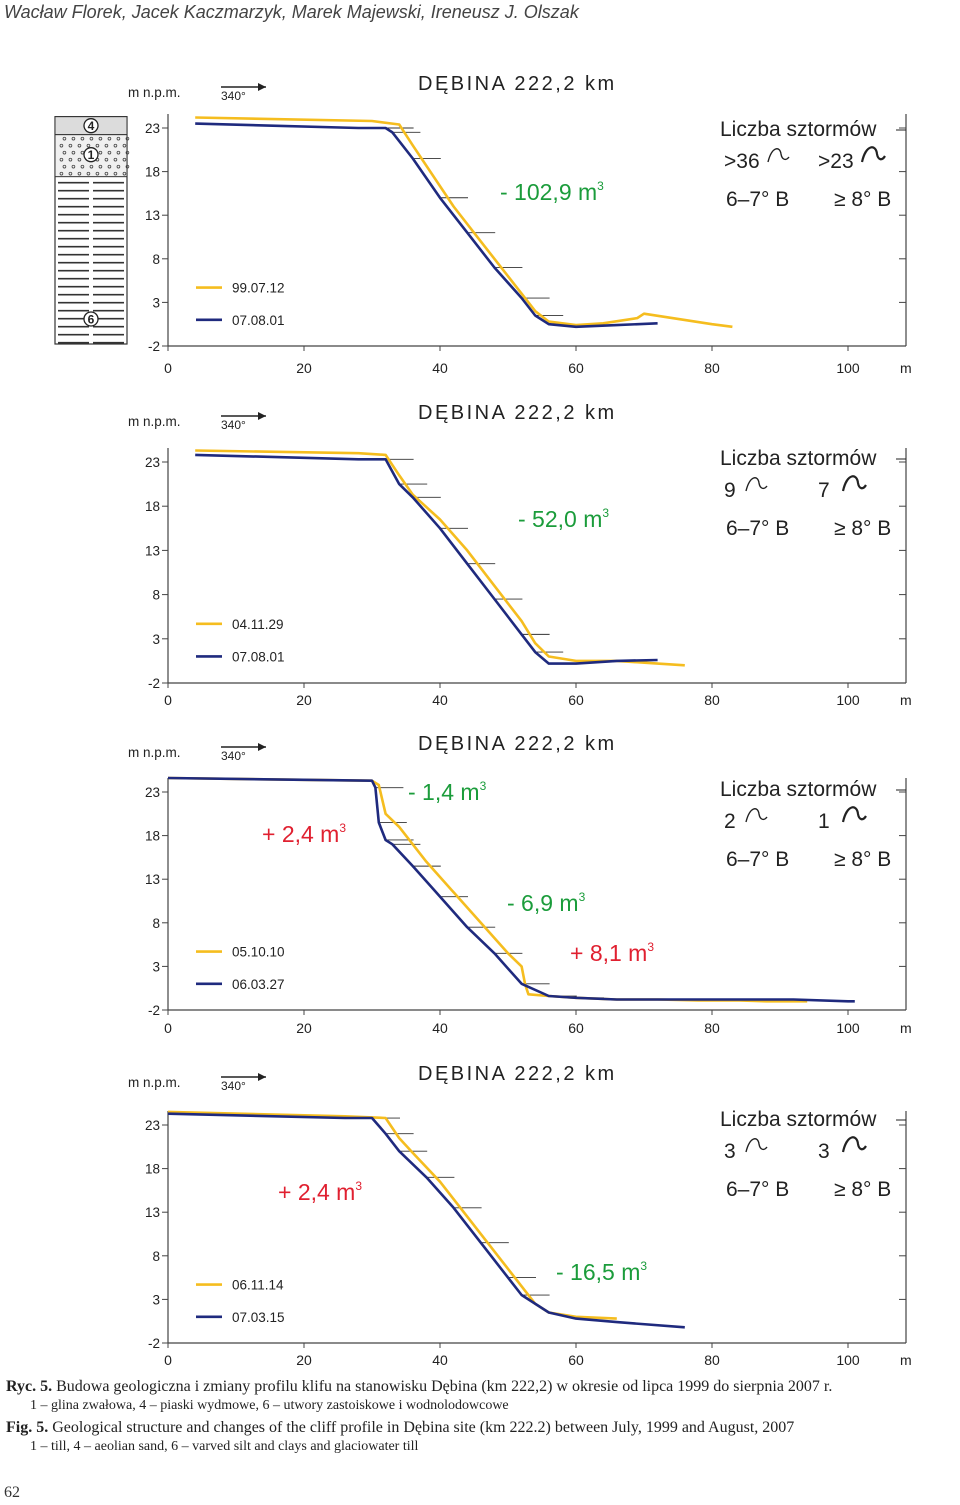 This screenshot has width=960, height=1505. Describe the element at coordinates (813, 1154) in the screenshot. I see `storm-count-box: Liczba sztormów 3 3 6–7° B ≥ 8° B` at that location.